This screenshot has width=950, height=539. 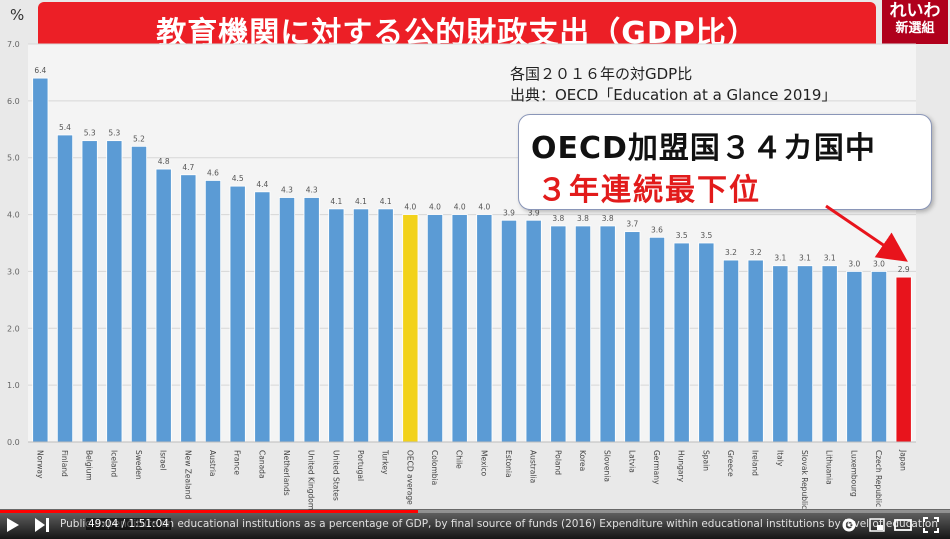 I want to click on bar-value-label: 4.3, so click(x=287, y=190).